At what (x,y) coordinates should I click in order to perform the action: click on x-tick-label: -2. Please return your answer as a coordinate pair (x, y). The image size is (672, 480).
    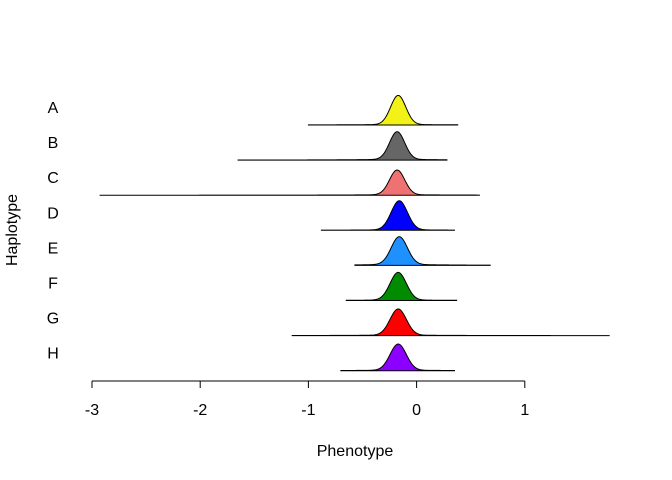
    Looking at the image, I should click on (200, 410).